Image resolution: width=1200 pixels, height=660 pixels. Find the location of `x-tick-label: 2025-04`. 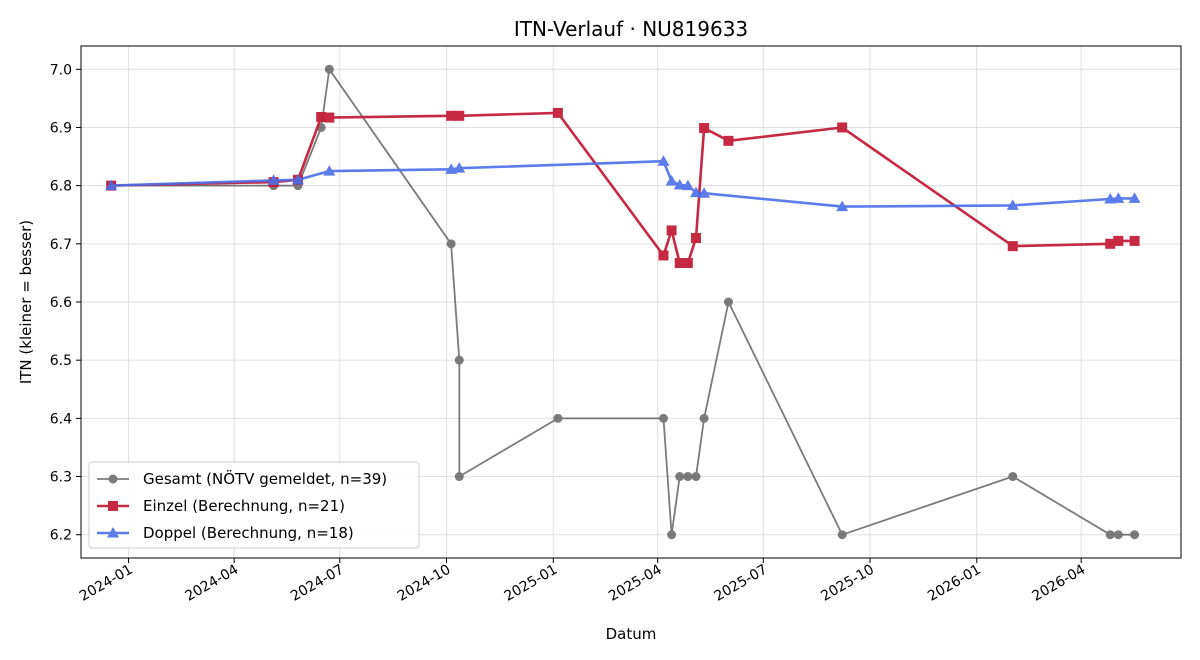

x-tick-label: 2025-04 is located at coordinates (635, 583).